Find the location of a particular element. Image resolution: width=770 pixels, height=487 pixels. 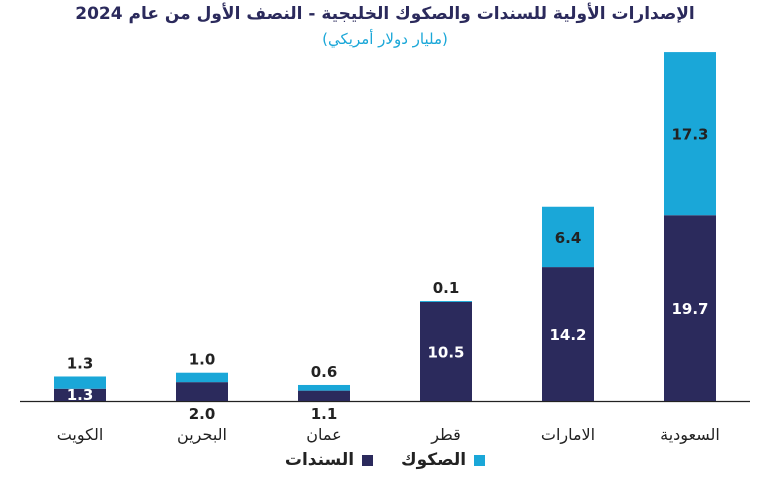

category-label: السعودية is located at coordinates (690, 435).